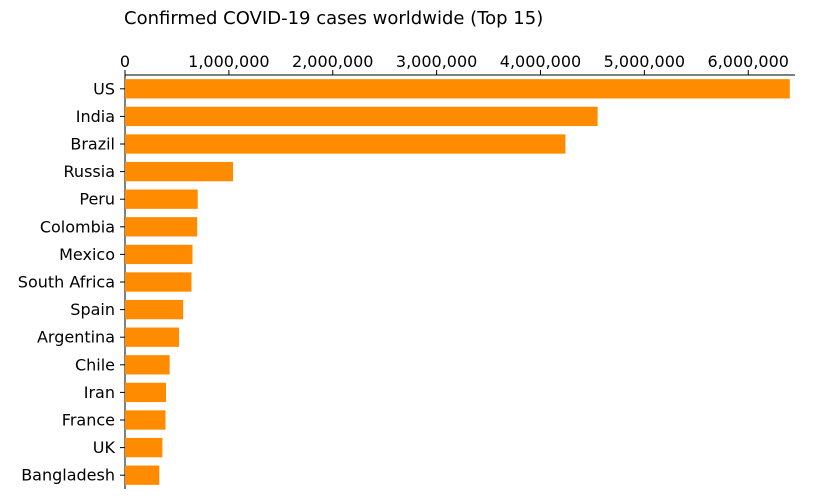  I want to click on y-tick-label: Spain, so click(92, 309).